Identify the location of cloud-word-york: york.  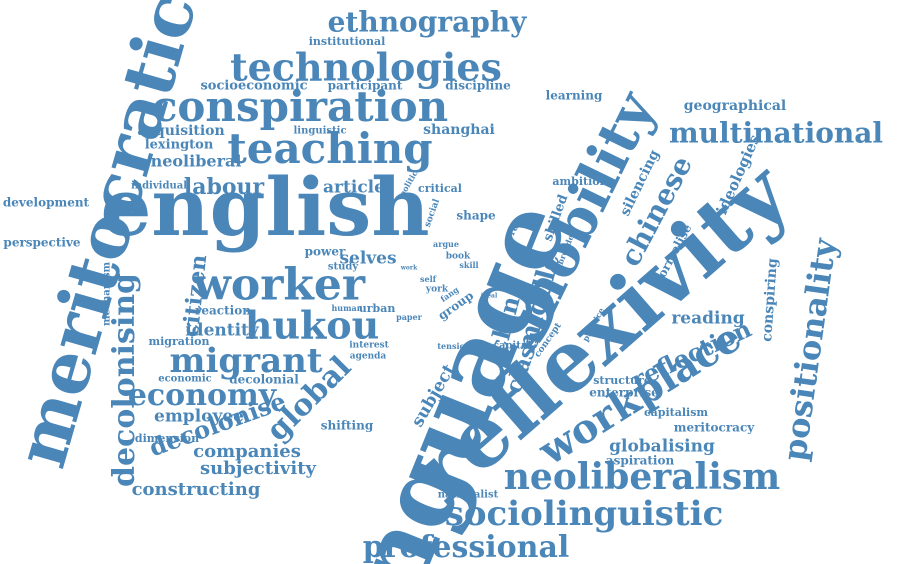
(437, 290).